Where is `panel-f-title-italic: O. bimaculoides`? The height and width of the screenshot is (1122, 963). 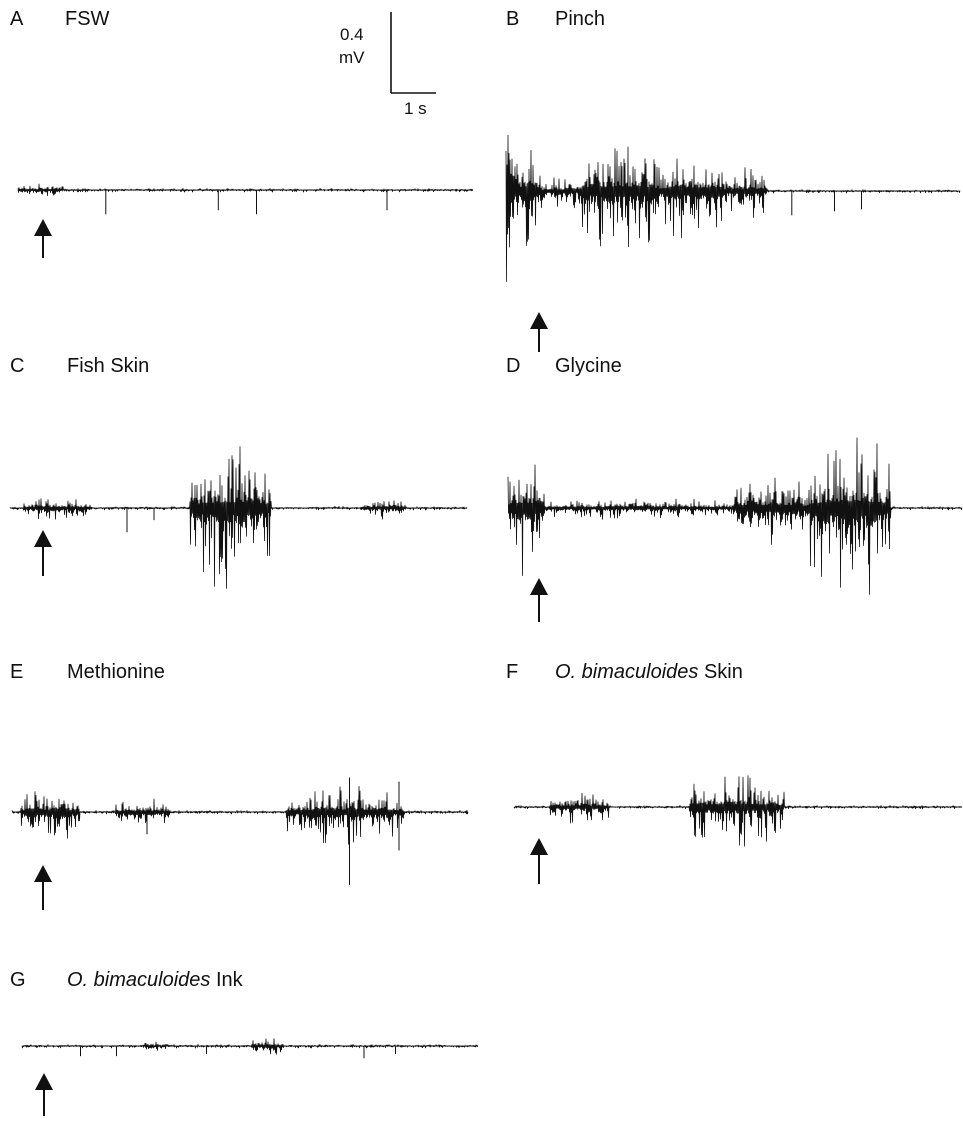
panel-f-title-italic: O. bimaculoides is located at coordinates (627, 672).